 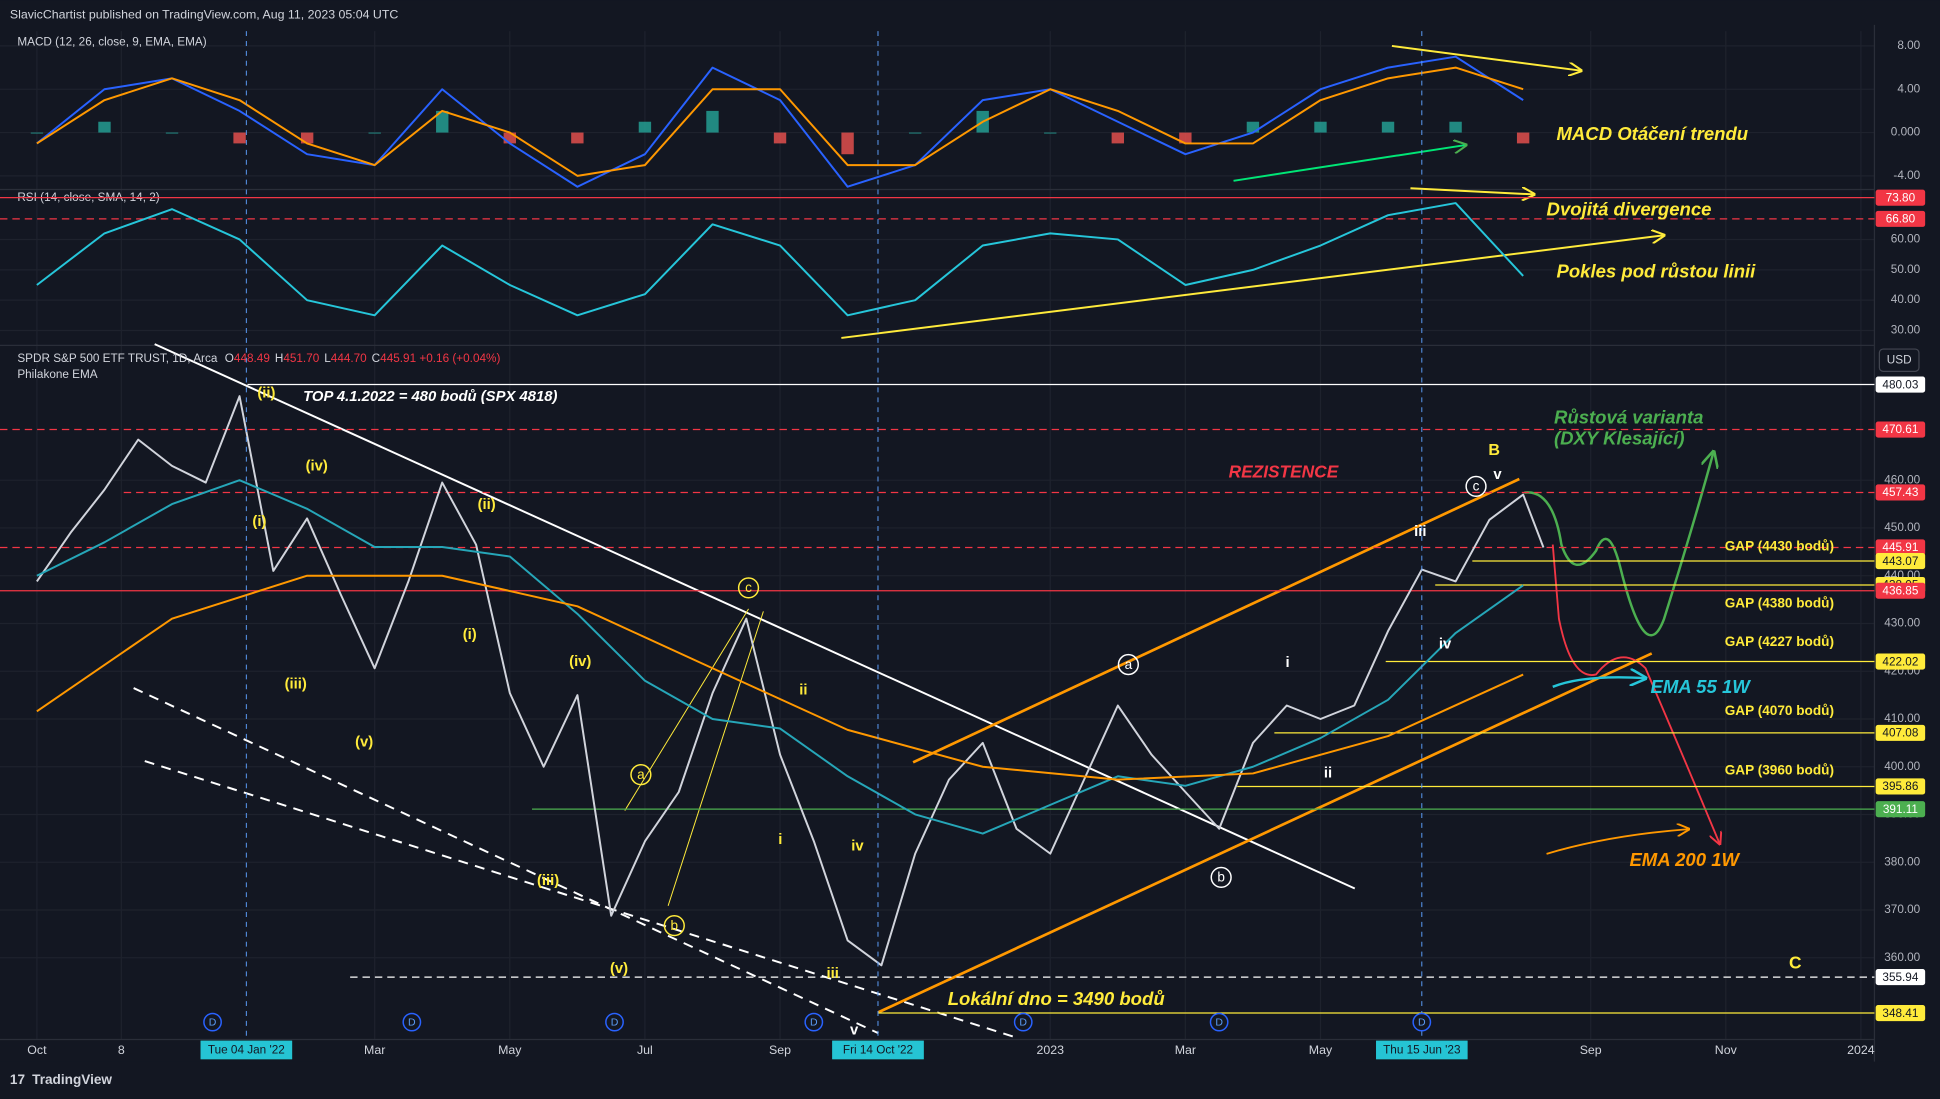 I want to click on x-tick-label: 8, so click(x=121, y=1050).